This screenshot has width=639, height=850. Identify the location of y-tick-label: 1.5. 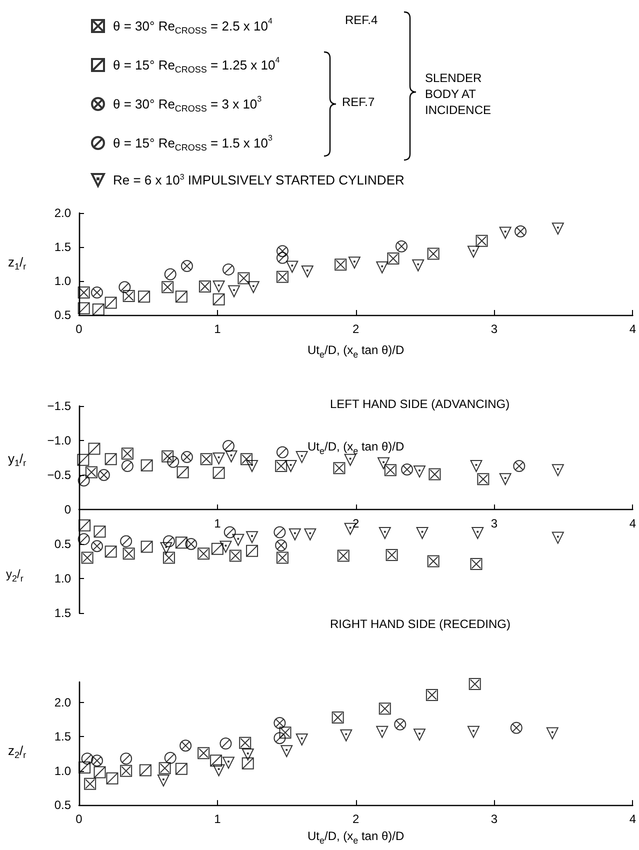
(63, 247).